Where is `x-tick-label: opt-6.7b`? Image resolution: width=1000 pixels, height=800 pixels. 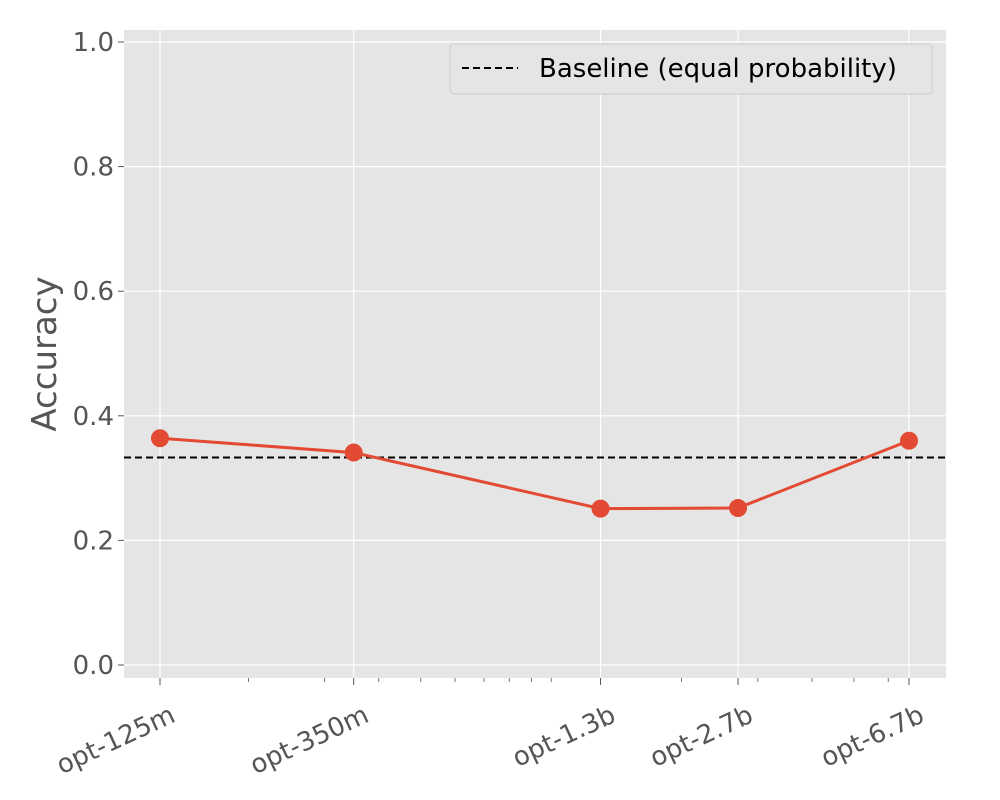
x-tick-label: opt-6.7b is located at coordinates (873, 737).